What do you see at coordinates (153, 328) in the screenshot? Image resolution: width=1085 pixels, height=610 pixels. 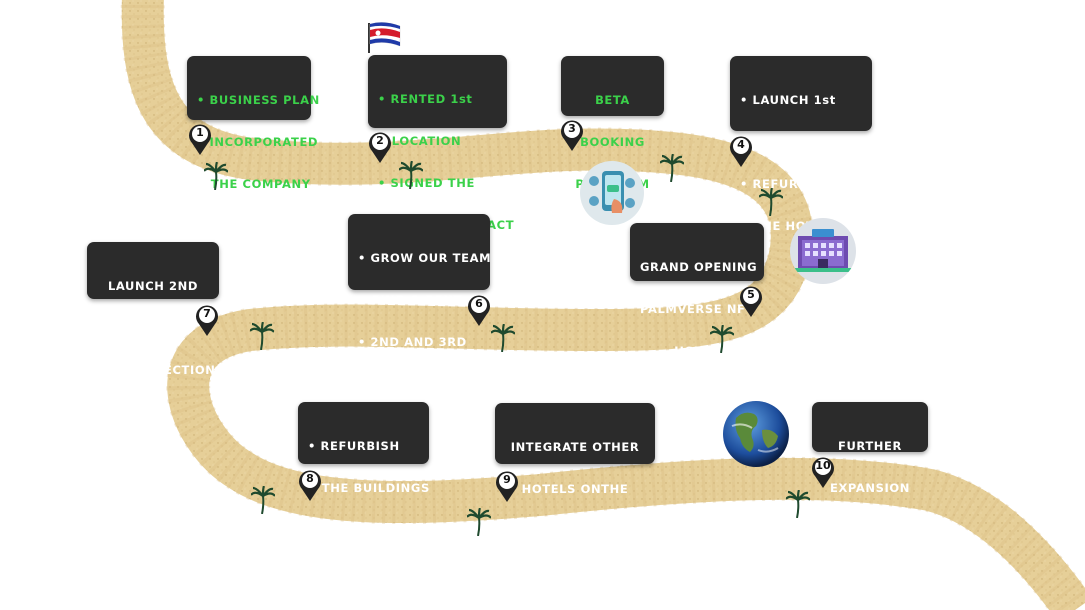 I see `milestone-7-line-2: AND 3RD` at bounding box center [153, 328].